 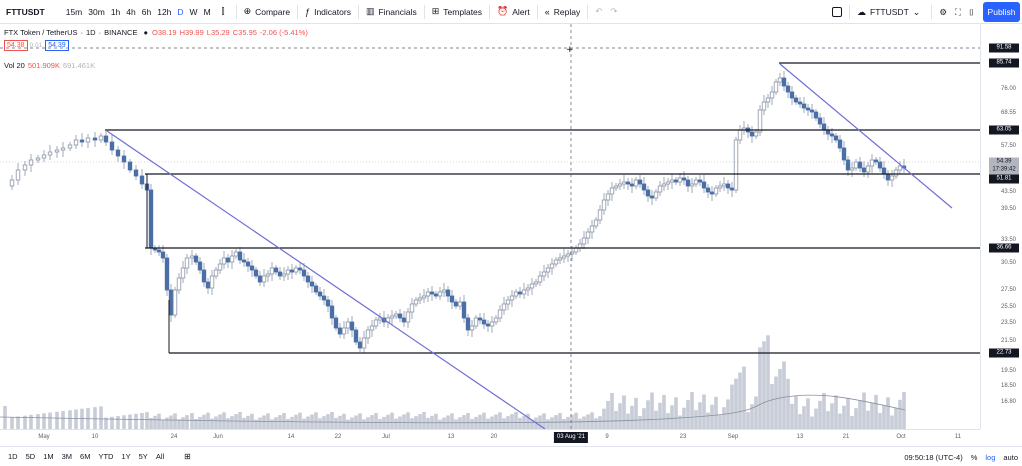 What do you see at coordinates (958, 12) in the screenshot?
I see `fullscreen-button: ⛶` at bounding box center [958, 12].